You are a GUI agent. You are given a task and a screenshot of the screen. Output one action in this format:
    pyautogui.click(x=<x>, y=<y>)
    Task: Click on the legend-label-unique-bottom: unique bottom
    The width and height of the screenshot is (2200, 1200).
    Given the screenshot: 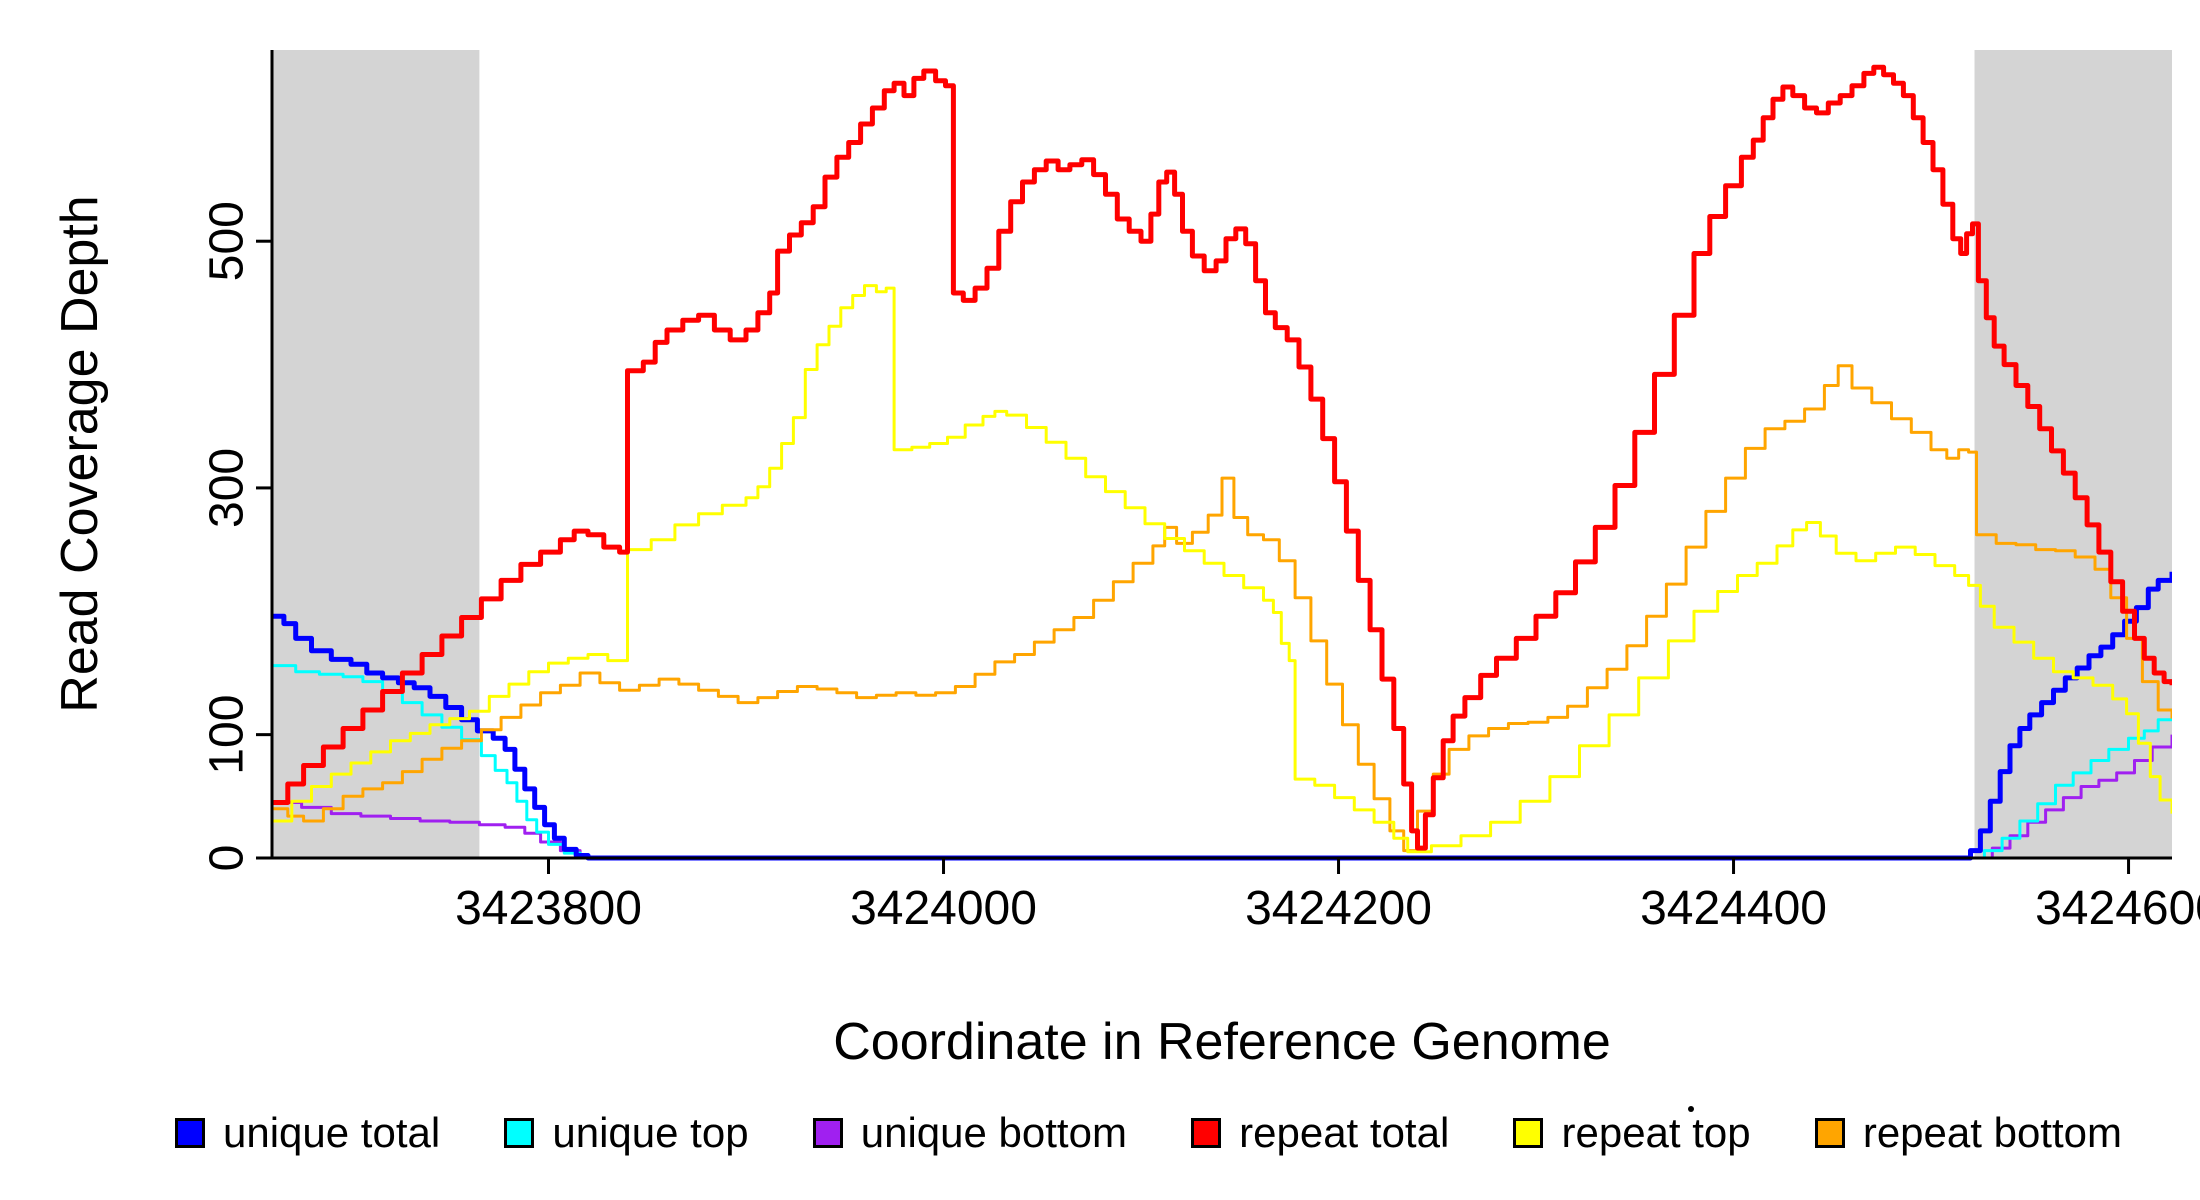 What is the action you would take?
    pyautogui.click(x=993, y=1132)
    